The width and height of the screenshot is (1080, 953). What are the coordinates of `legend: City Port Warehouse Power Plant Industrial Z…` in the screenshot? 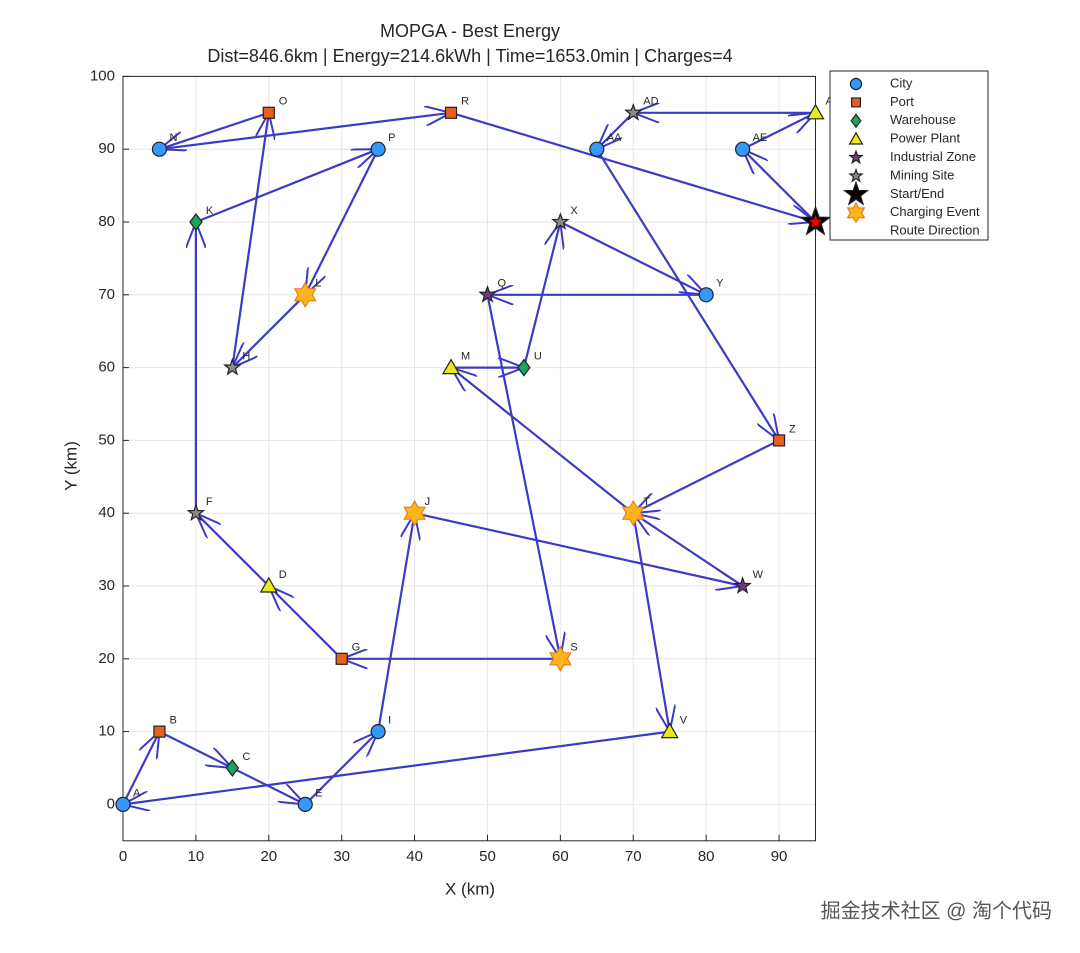 It's located at (909, 155).